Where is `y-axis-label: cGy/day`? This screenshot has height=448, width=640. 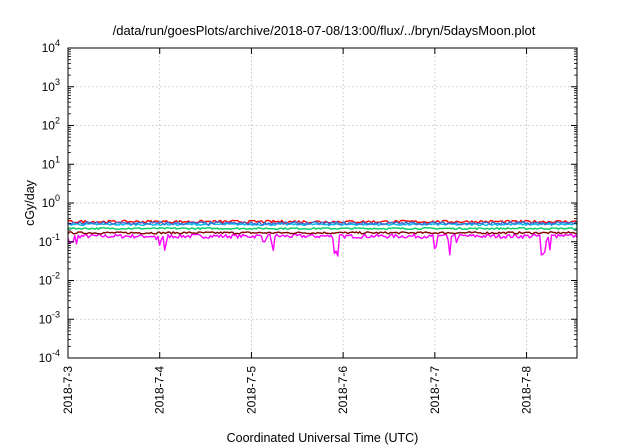
y-axis-label: cGy/day is located at coordinates (30, 202).